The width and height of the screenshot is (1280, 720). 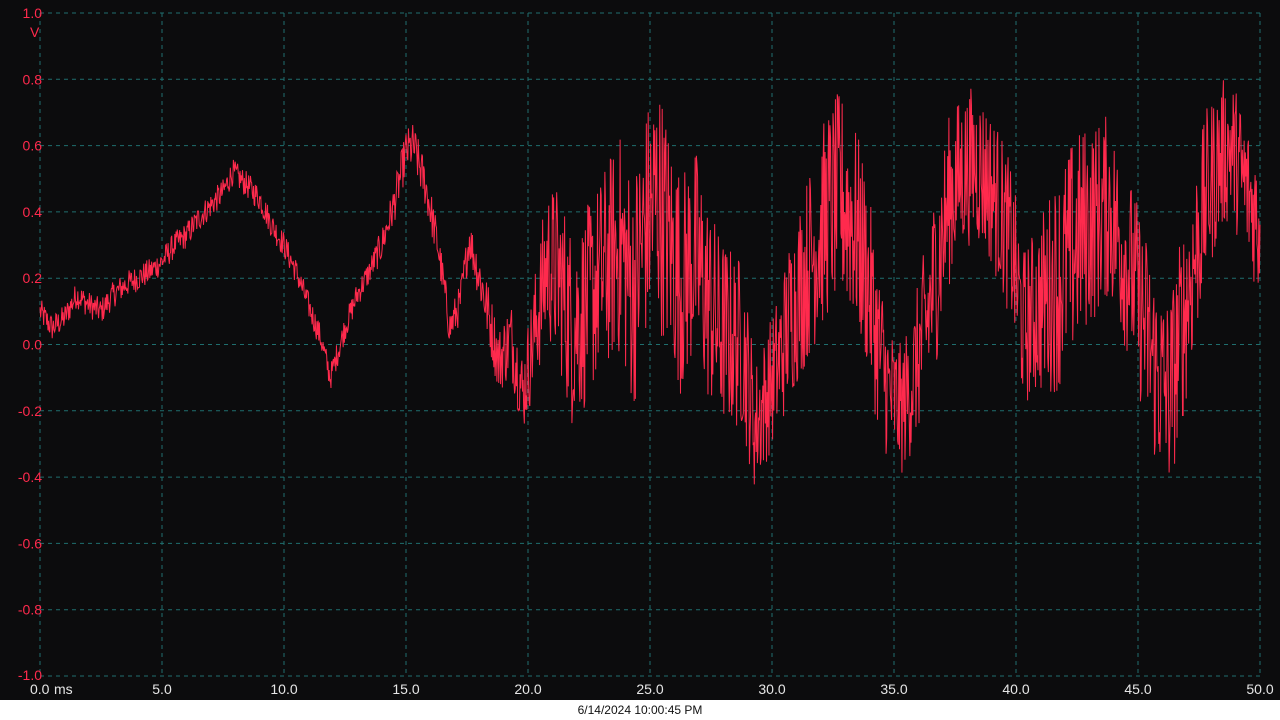 What do you see at coordinates (30, 675) in the screenshot?
I see `y-tick-label: -1.0` at bounding box center [30, 675].